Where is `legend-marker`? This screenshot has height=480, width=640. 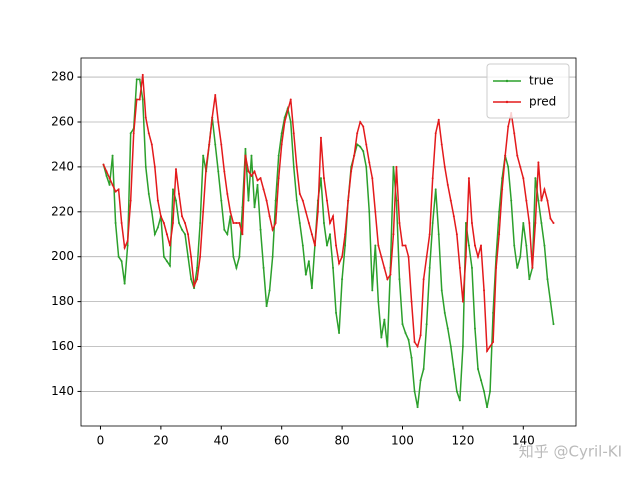
legend-marker is located at coordinates (507, 102).